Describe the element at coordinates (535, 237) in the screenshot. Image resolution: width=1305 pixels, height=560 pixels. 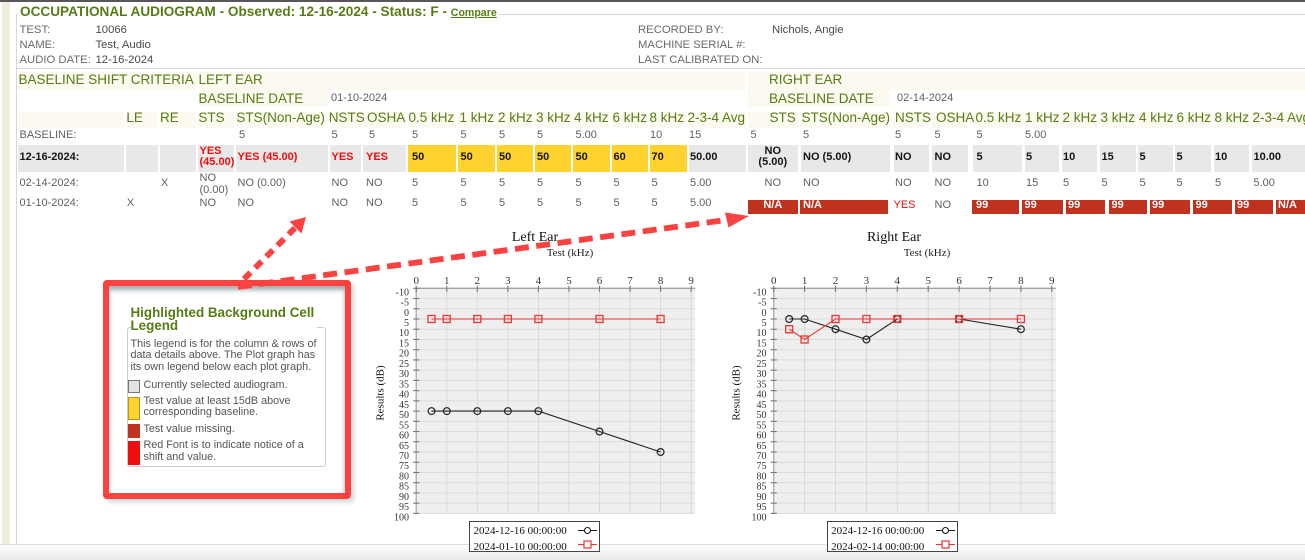
I see `svg-text: Left Ear` at that location.